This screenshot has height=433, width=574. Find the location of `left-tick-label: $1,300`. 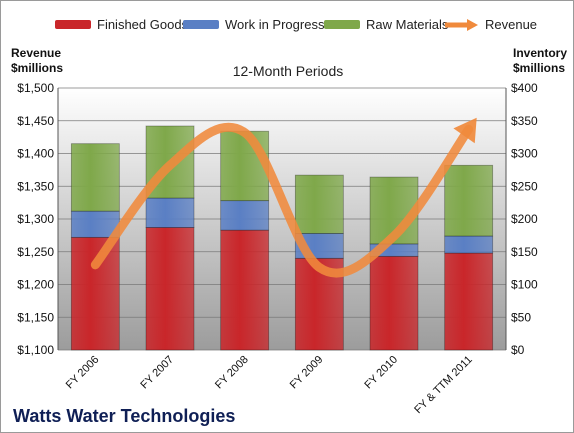

left-tick-label: $1,300 is located at coordinates (35, 219).